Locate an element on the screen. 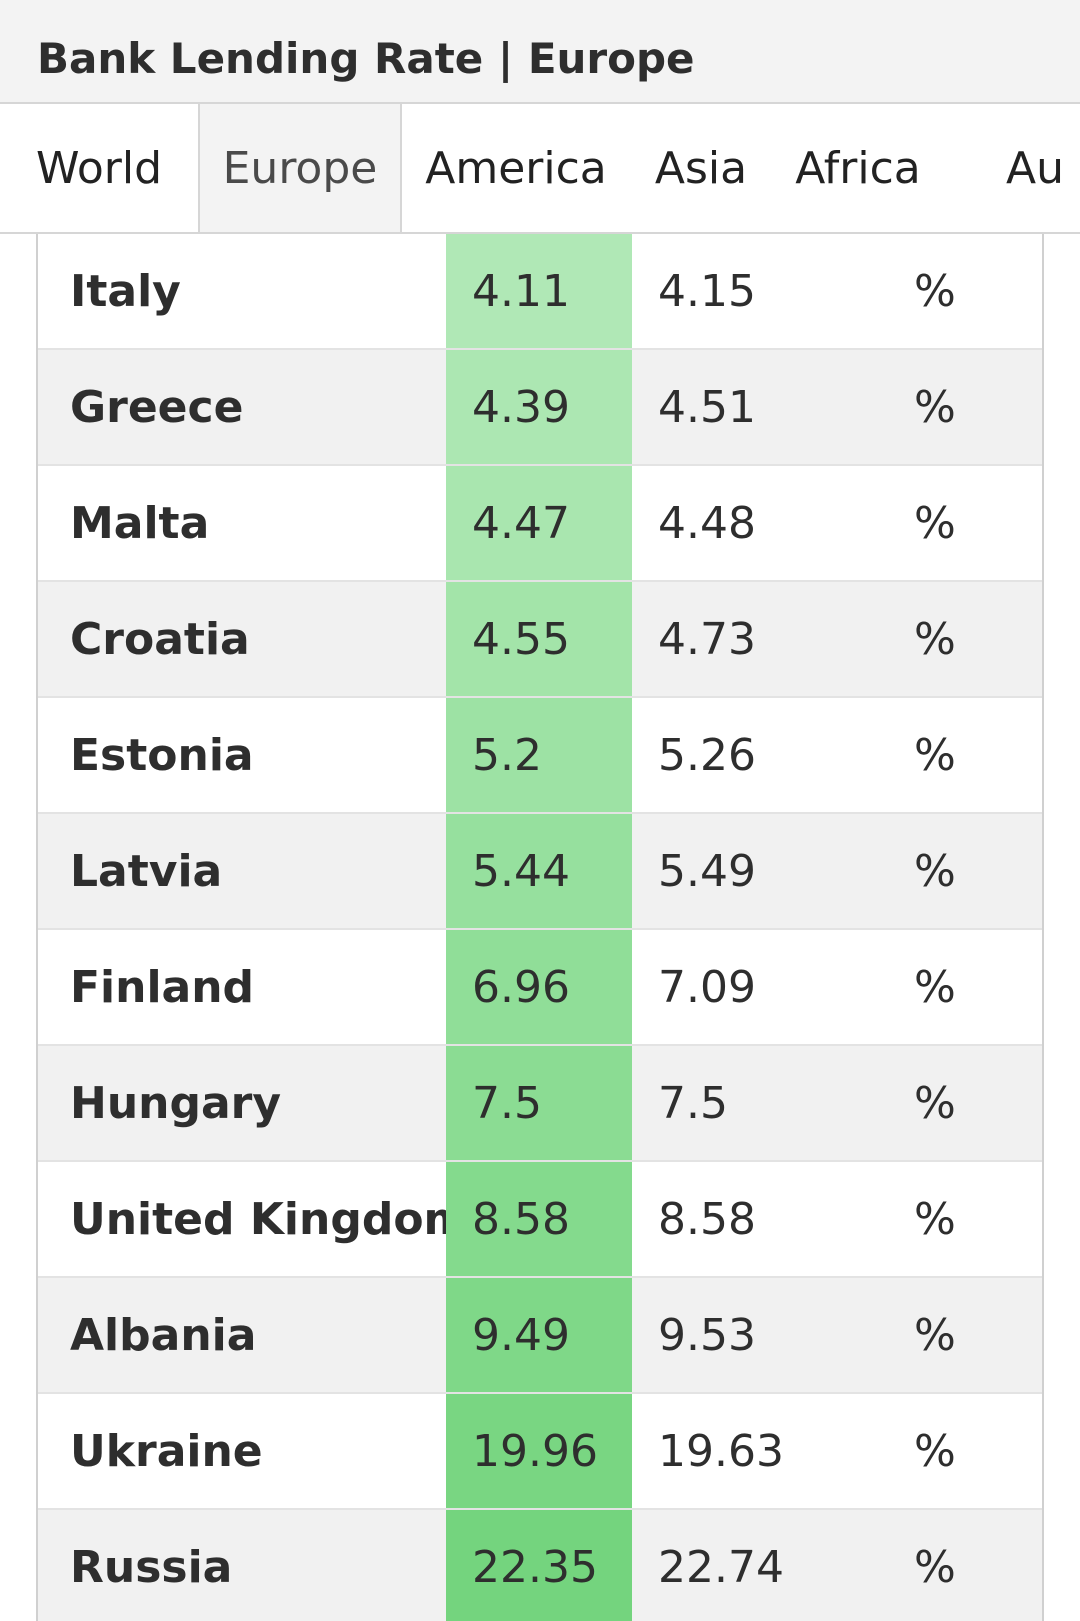  last-value: 19.96 is located at coordinates (539, 1451).